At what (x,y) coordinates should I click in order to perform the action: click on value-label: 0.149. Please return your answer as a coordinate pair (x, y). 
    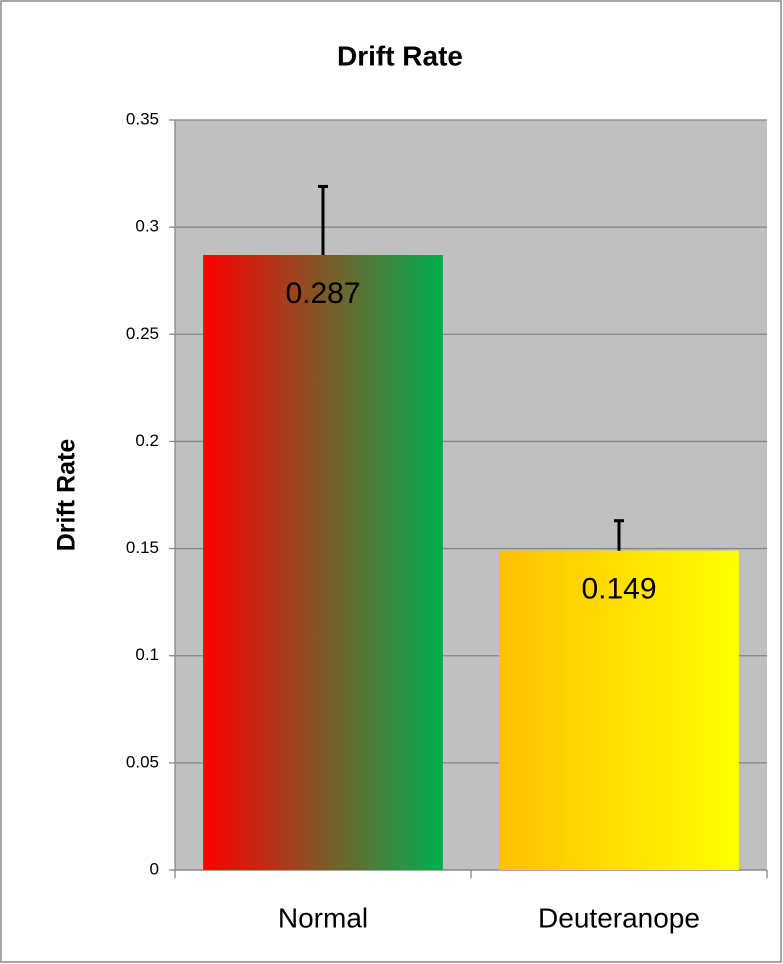
    Looking at the image, I should click on (618, 589).